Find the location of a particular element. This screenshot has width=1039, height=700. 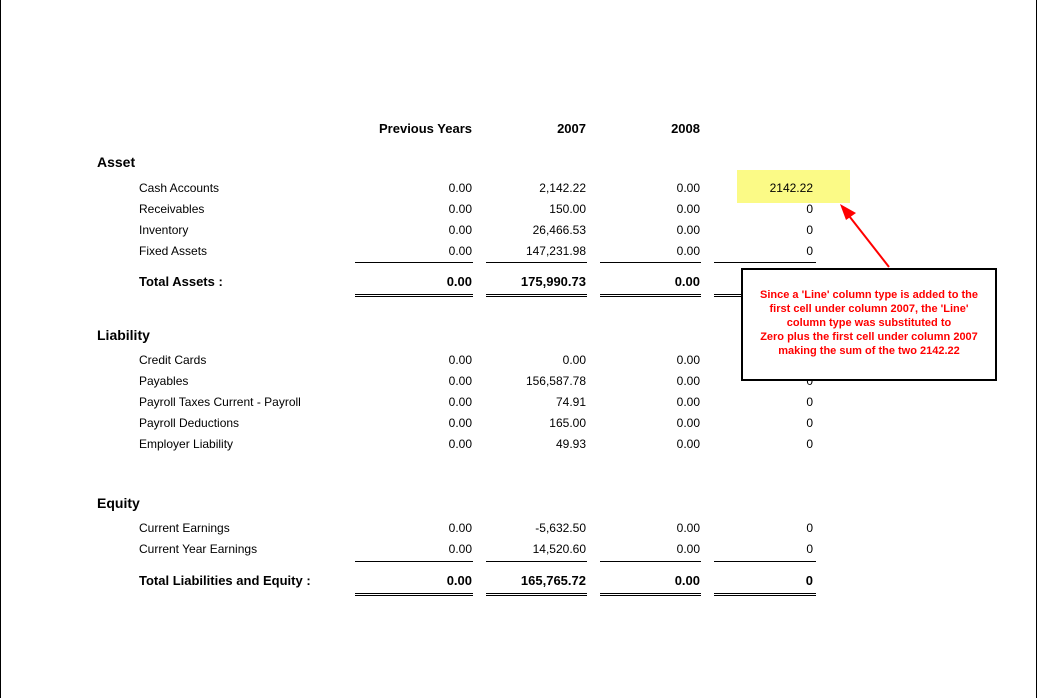

total-label: Total Assets : is located at coordinates (181, 281).